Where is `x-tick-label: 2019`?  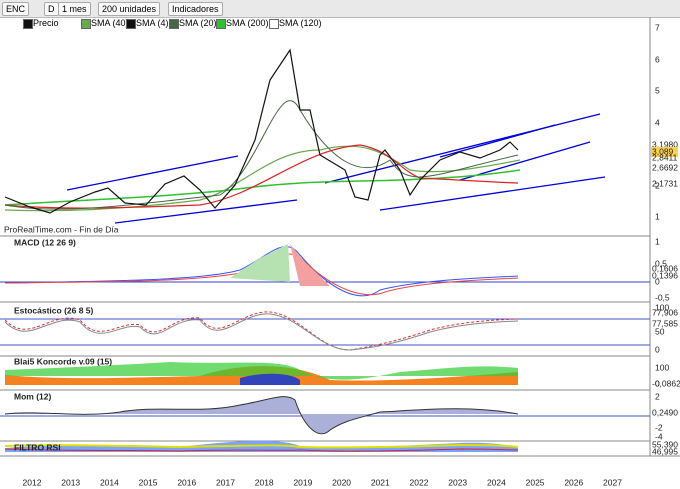 x-tick-label: 2019 is located at coordinates (302, 482).